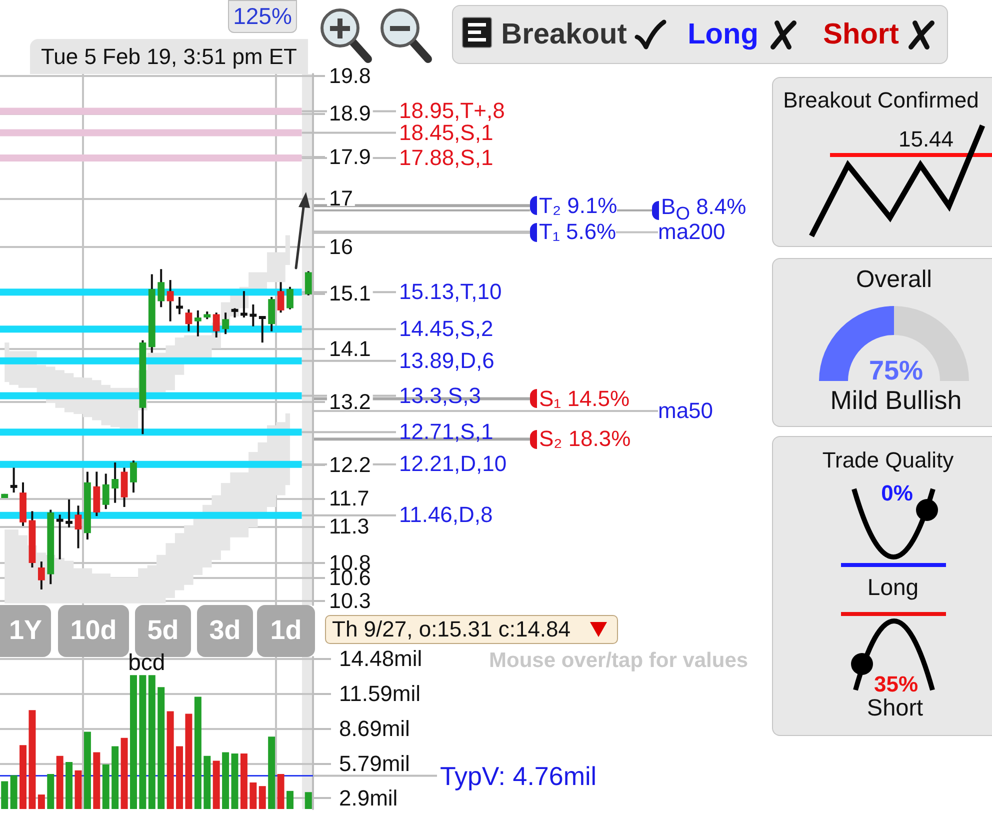 The width and height of the screenshot is (992, 813). Describe the element at coordinates (446, 157) in the screenshot. I see `ref-line-label: 17.88,S,1` at that location.